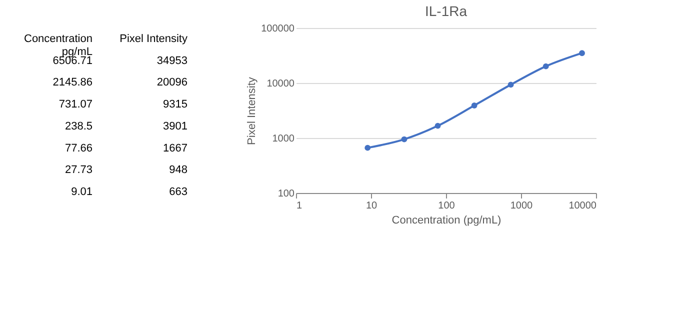 This screenshot has height=327, width=690. What do you see at coordinates (154, 38) in the screenshot?
I see `text: Pixel Intensity` at bounding box center [154, 38].